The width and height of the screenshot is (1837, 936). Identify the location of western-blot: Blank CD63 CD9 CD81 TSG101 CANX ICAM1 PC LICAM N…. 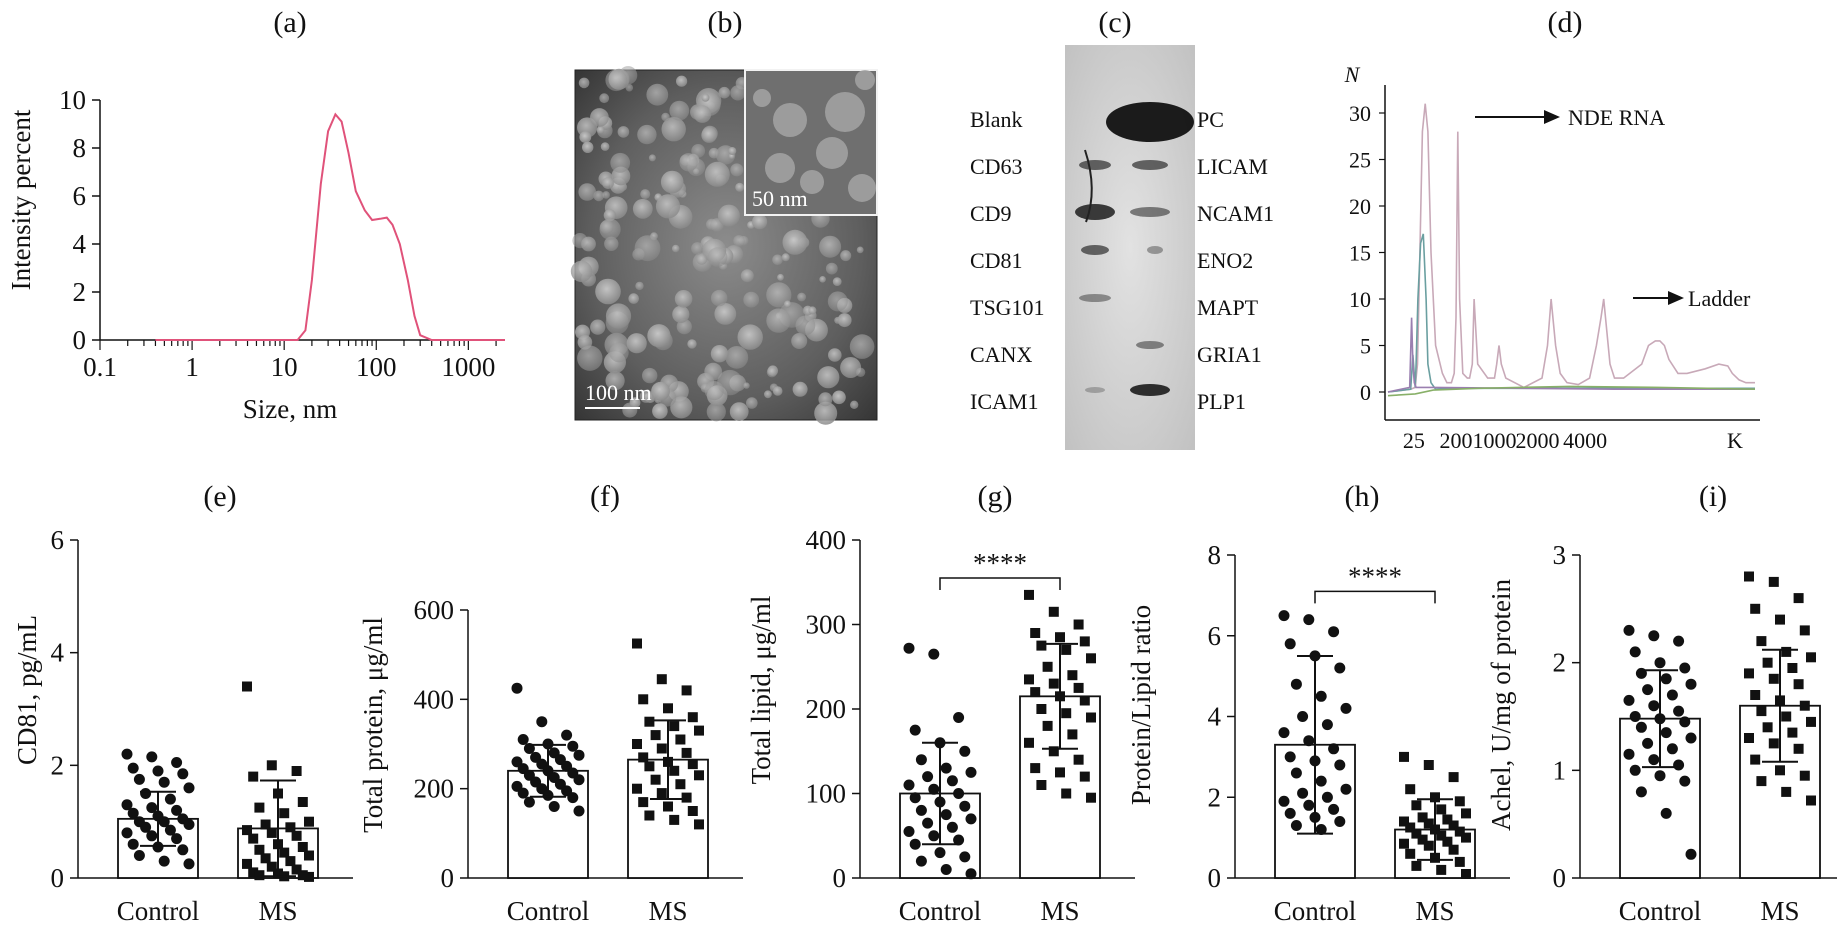
(1122, 247).